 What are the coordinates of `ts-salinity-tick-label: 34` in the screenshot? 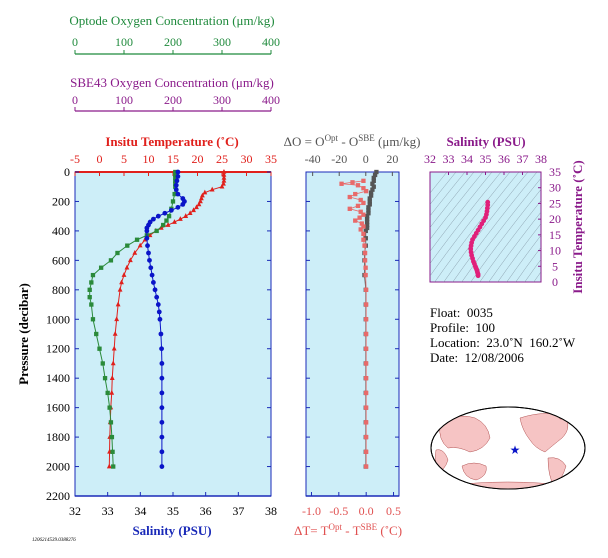 It's located at (467, 159).